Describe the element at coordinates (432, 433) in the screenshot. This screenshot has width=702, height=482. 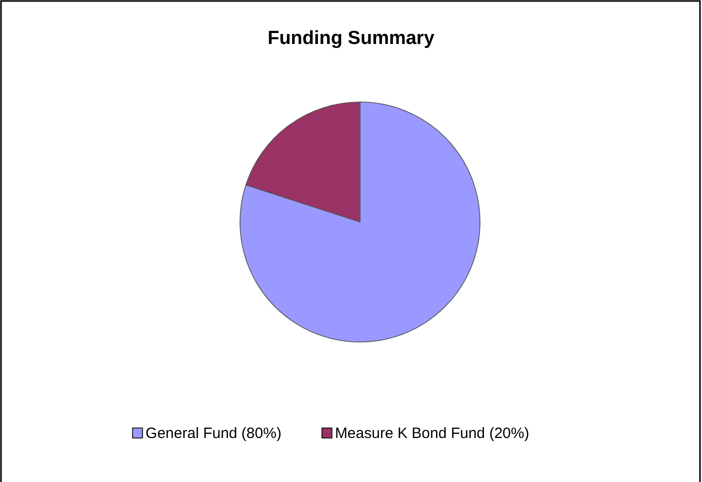
I see `legend-label: Measure K Bond Fund (20%)` at that location.